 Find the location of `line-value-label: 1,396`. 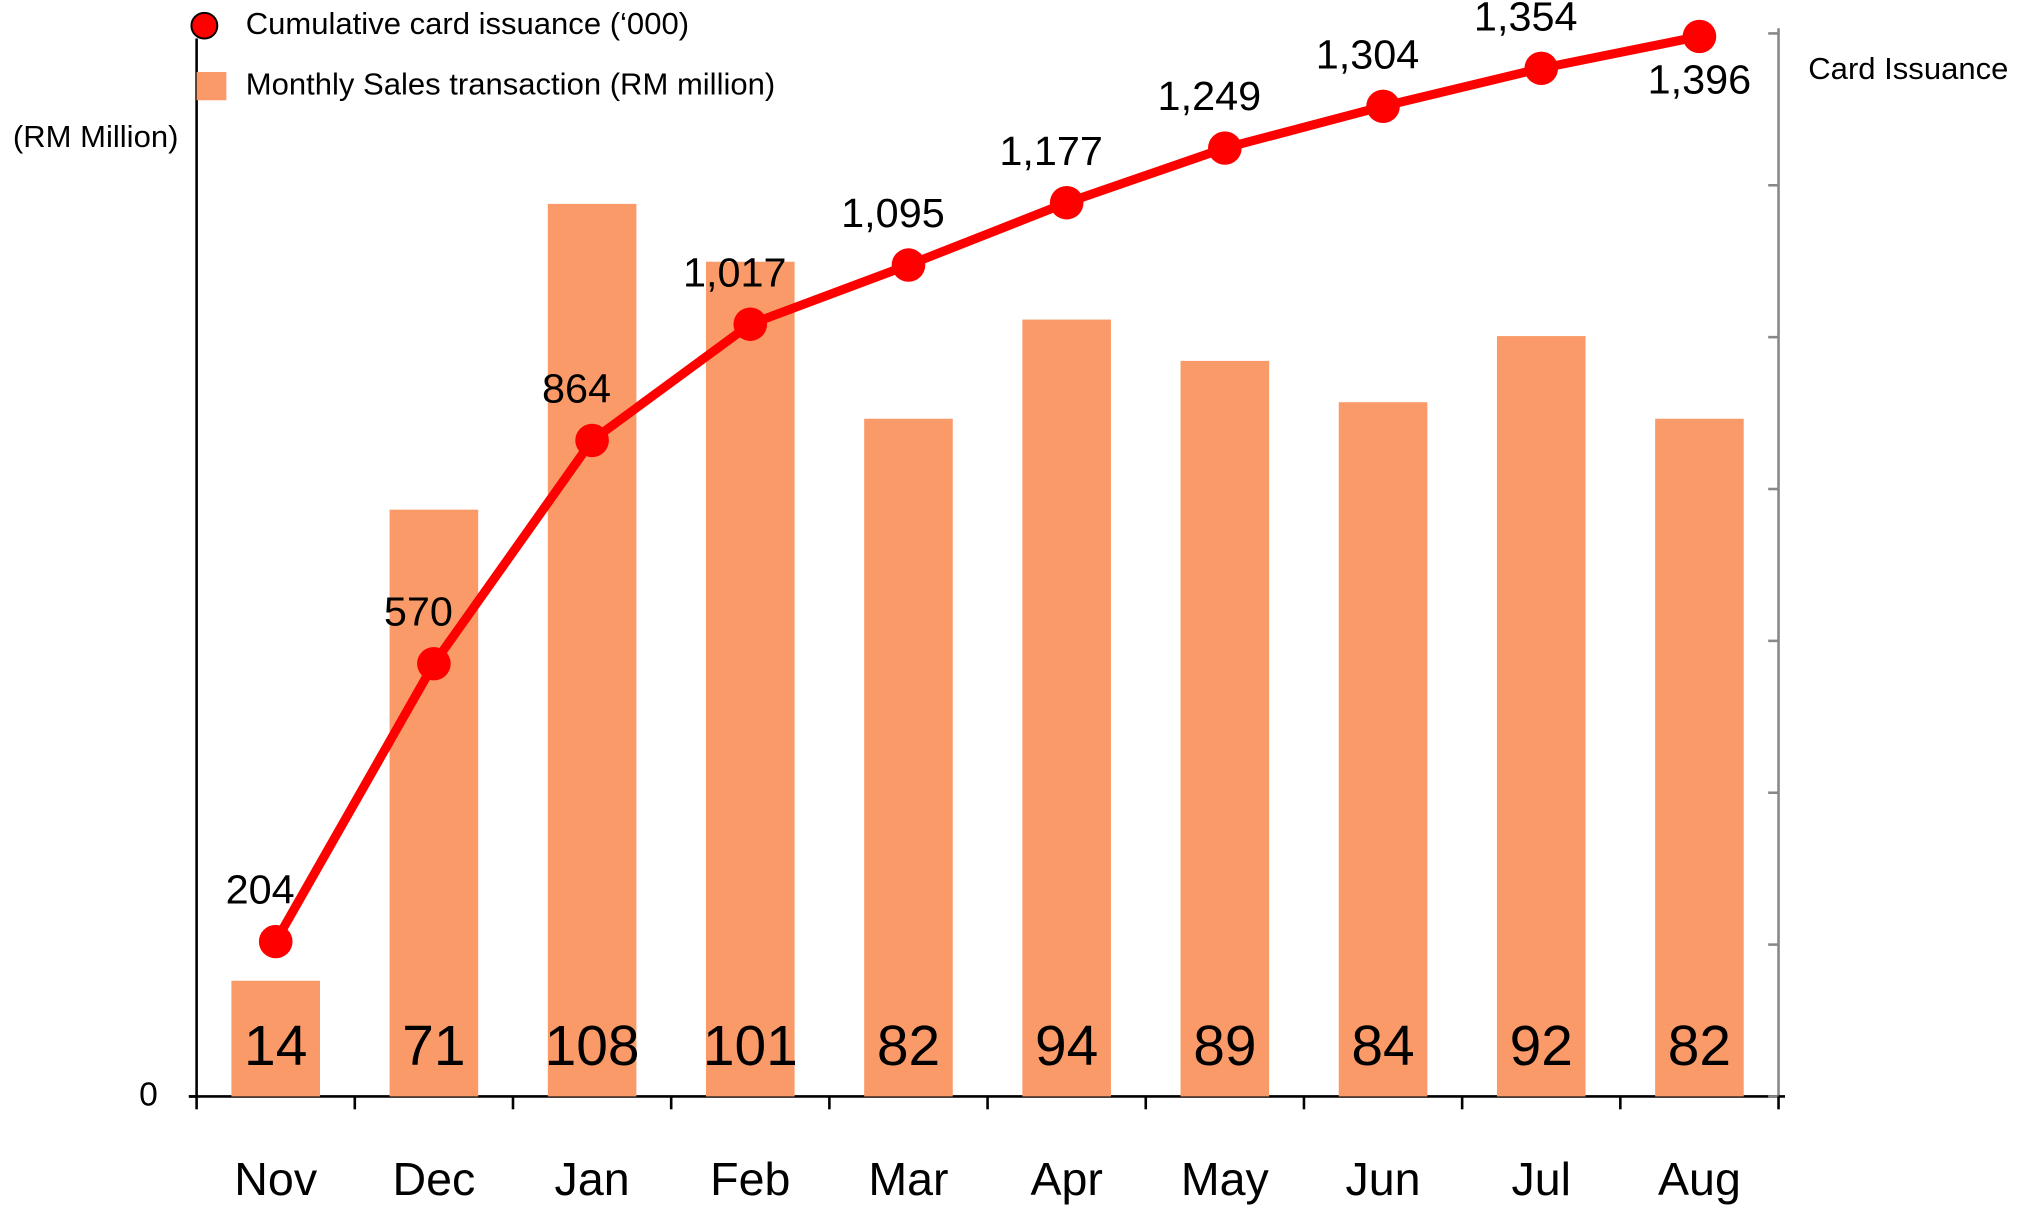

line-value-label: 1,396 is located at coordinates (1700, 80).